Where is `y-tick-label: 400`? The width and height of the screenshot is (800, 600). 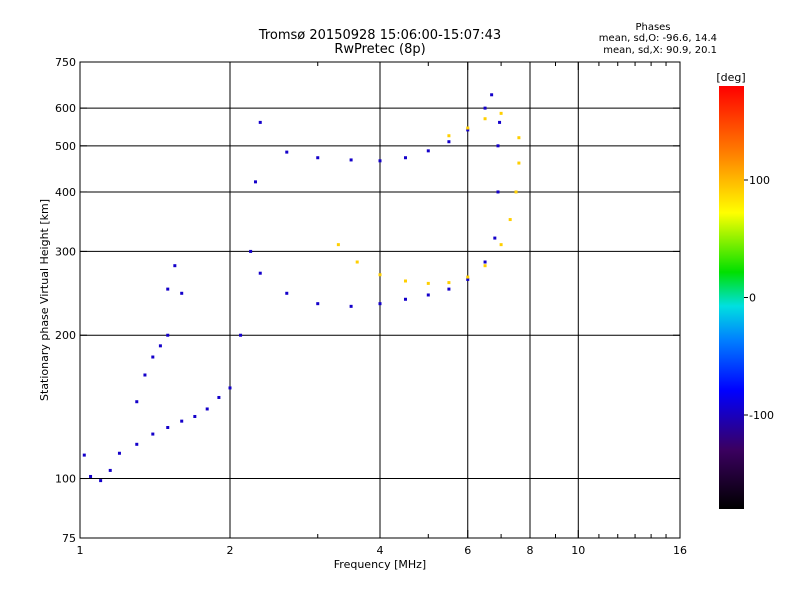 y-tick-label: 400 is located at coordinates (65, 192).